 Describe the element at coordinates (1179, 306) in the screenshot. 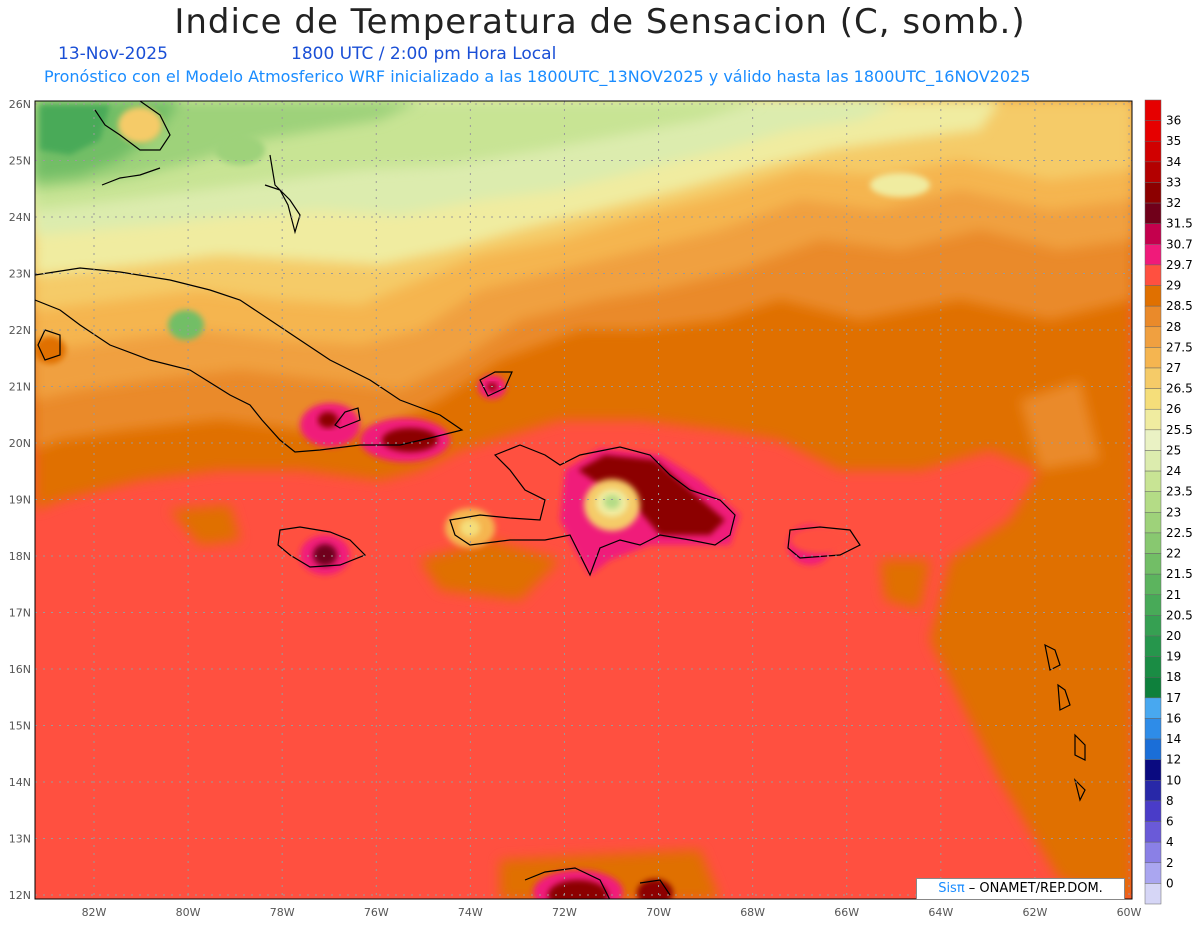

I see `colorbar-label: 28.5` at that location.